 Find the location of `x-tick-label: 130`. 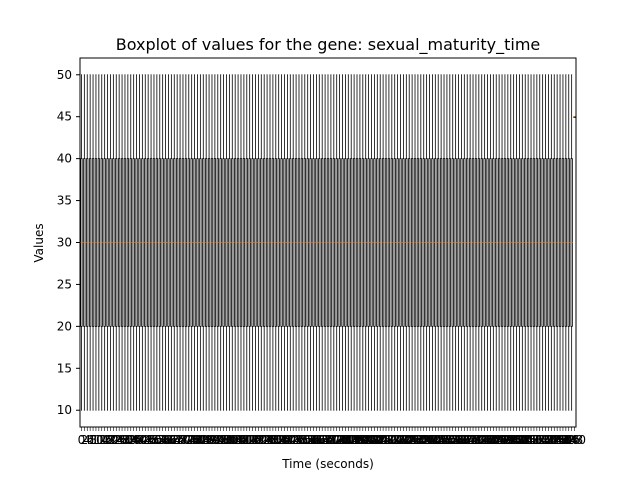

x-tick-label: 130 is located at coordinates (270, 440).